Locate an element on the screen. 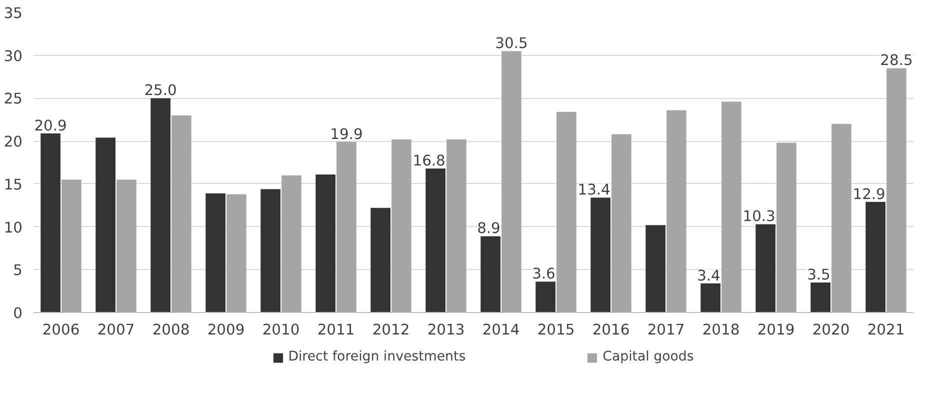 Image resolution: width=944 pixels, height=418 pixels. data-label: 10.3 is located at coordinates (759, 217).